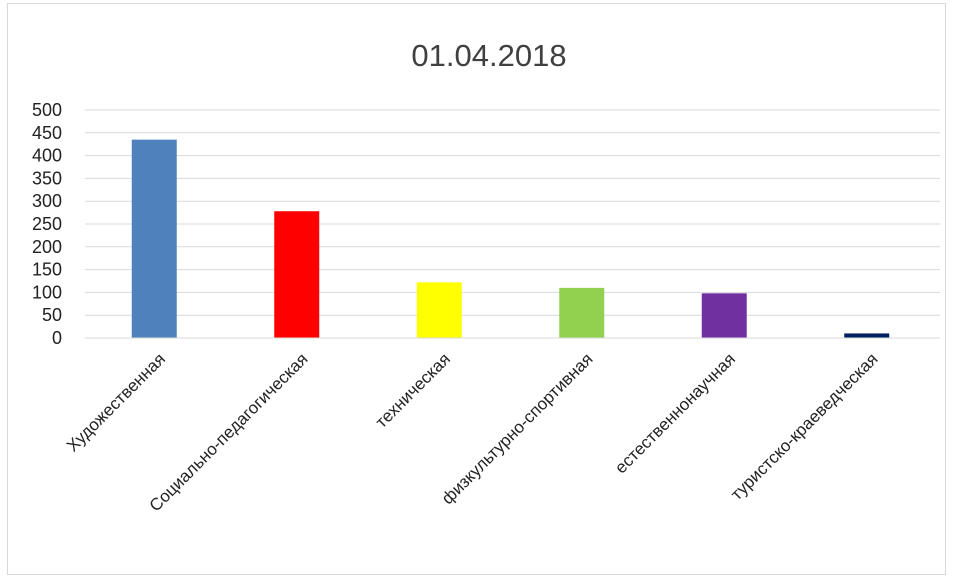 This screenshot has width=955, height=581. I want to click on x-category-label: физкультурно-спортивная, so click(517, 428).